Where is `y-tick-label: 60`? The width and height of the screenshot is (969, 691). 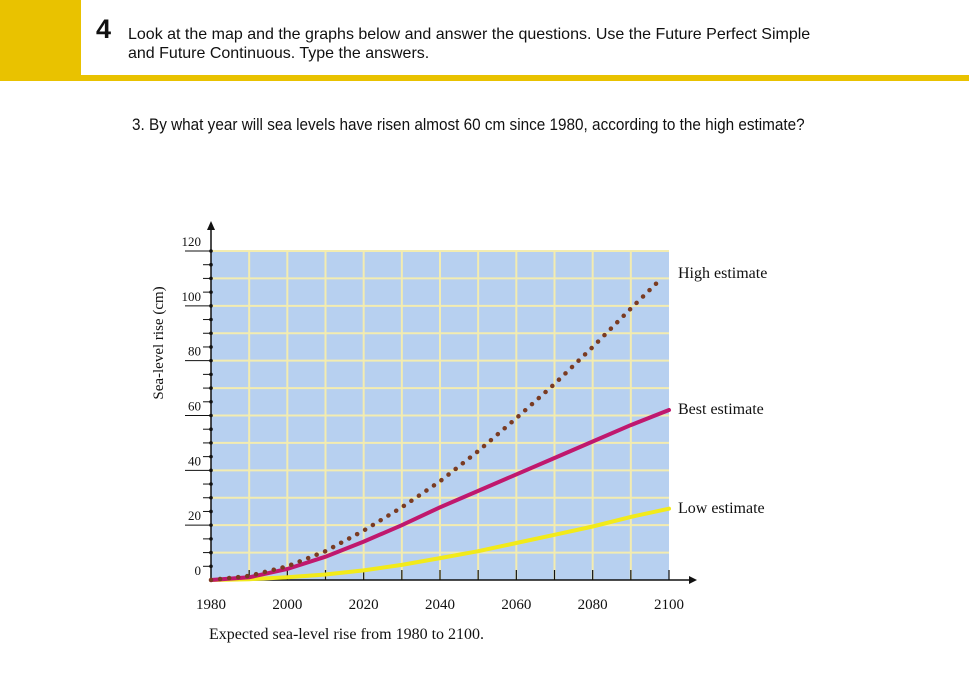
y-tick-label: 60 is located at coordinates (194, 406).